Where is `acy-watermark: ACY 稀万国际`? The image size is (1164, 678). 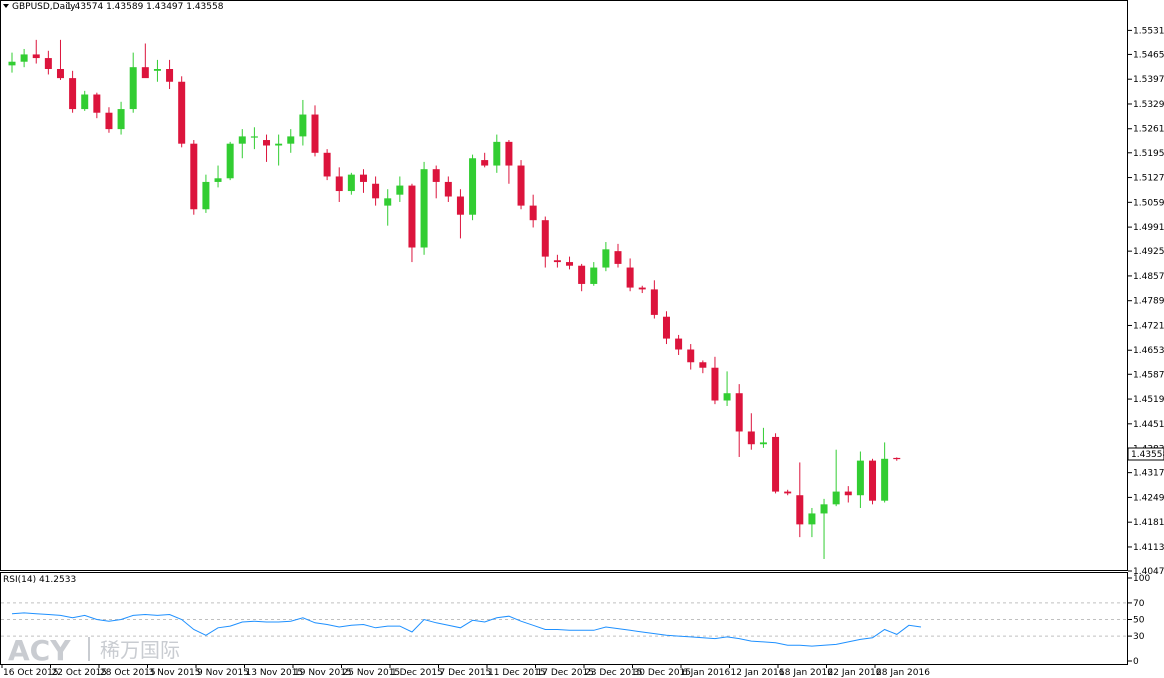 acy-watermark: ACY 稀万国际 is located at coordinates (94, 650).